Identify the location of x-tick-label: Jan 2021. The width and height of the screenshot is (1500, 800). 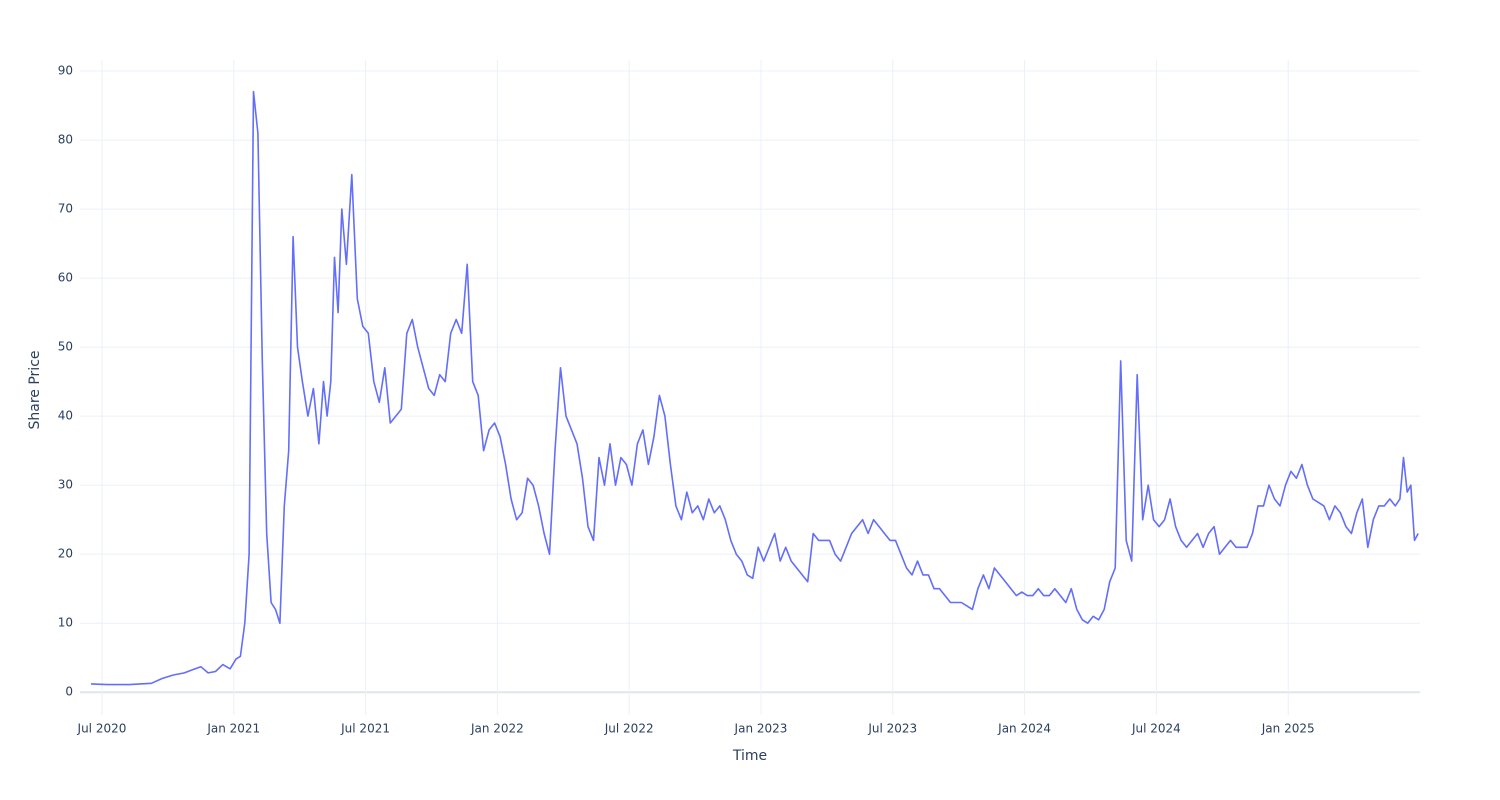
(233, 729).